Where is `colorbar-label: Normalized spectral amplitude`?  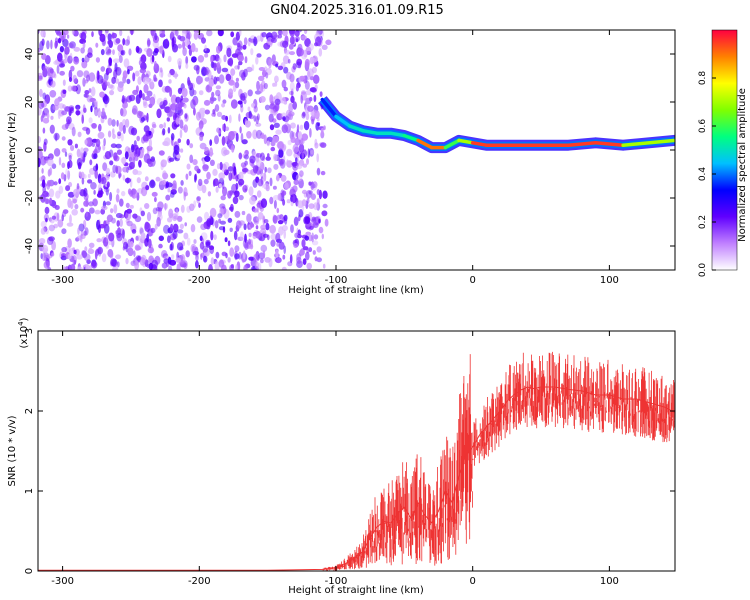 colorbar-label: Normalized spectral amplitude is located at coordinates (742, 165).